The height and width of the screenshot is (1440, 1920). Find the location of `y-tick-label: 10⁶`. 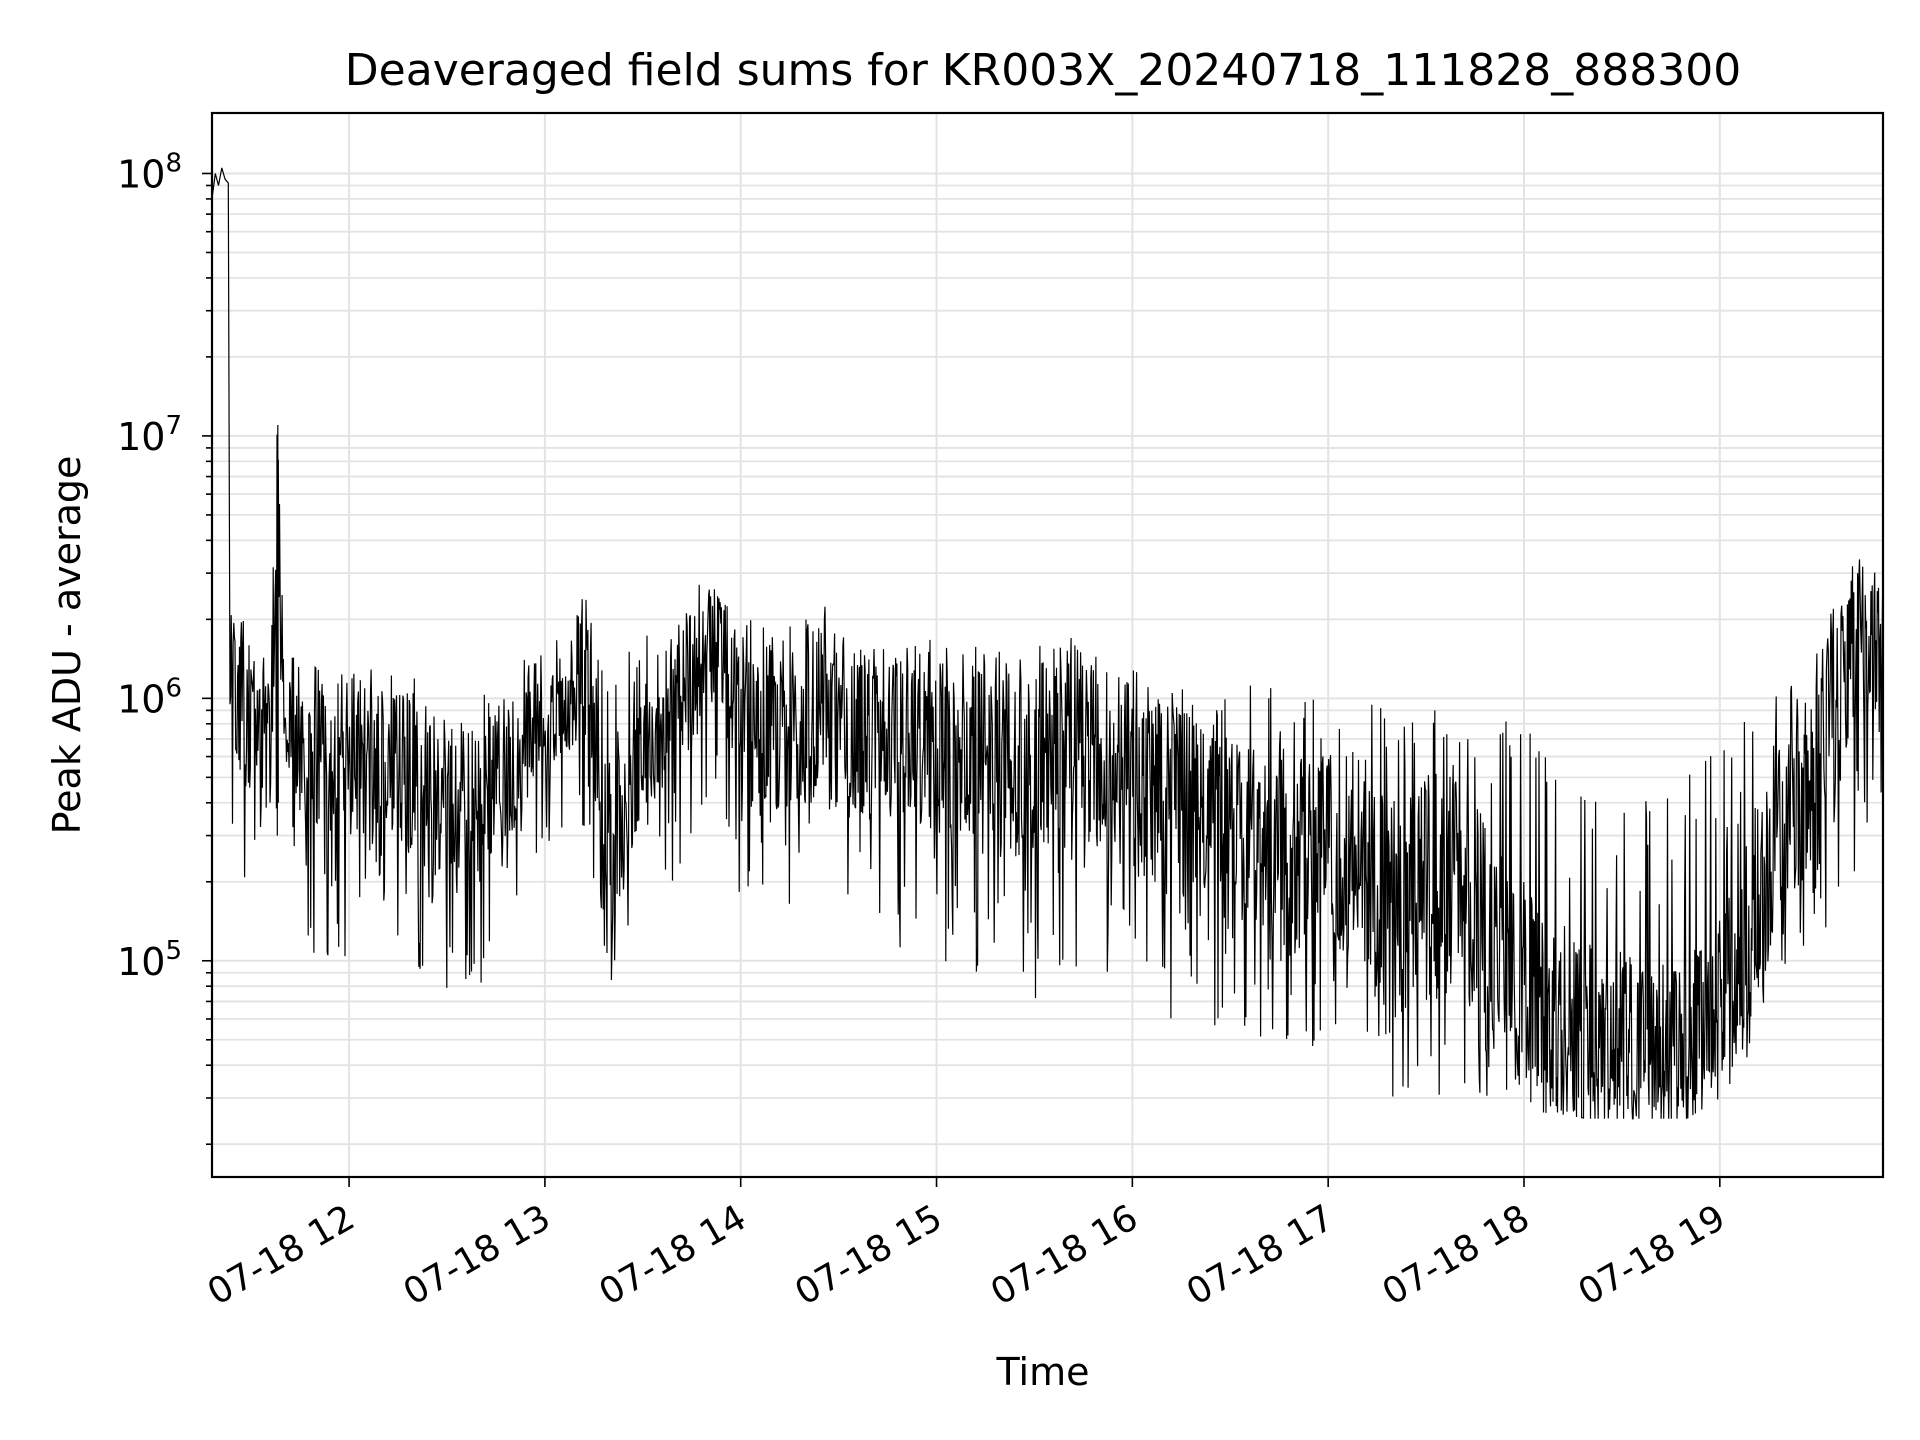

y-tick-label: 10⁶ is located at coordinates (149, 697).